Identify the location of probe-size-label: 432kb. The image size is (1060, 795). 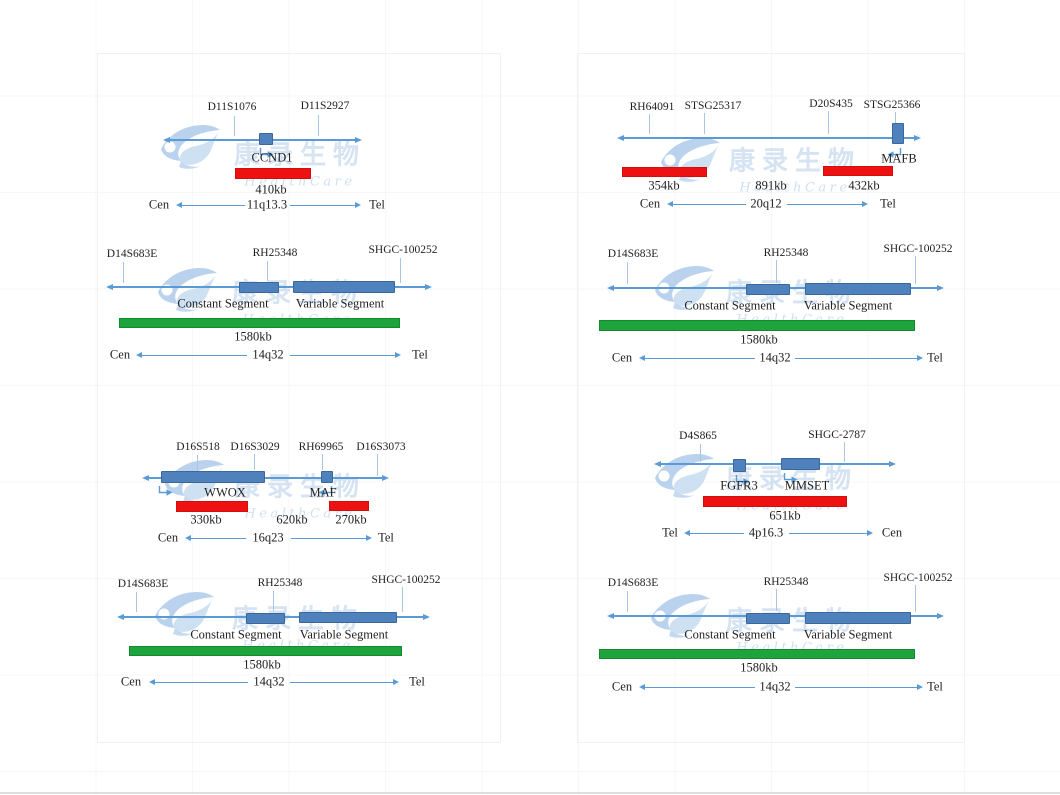
(864, 185).